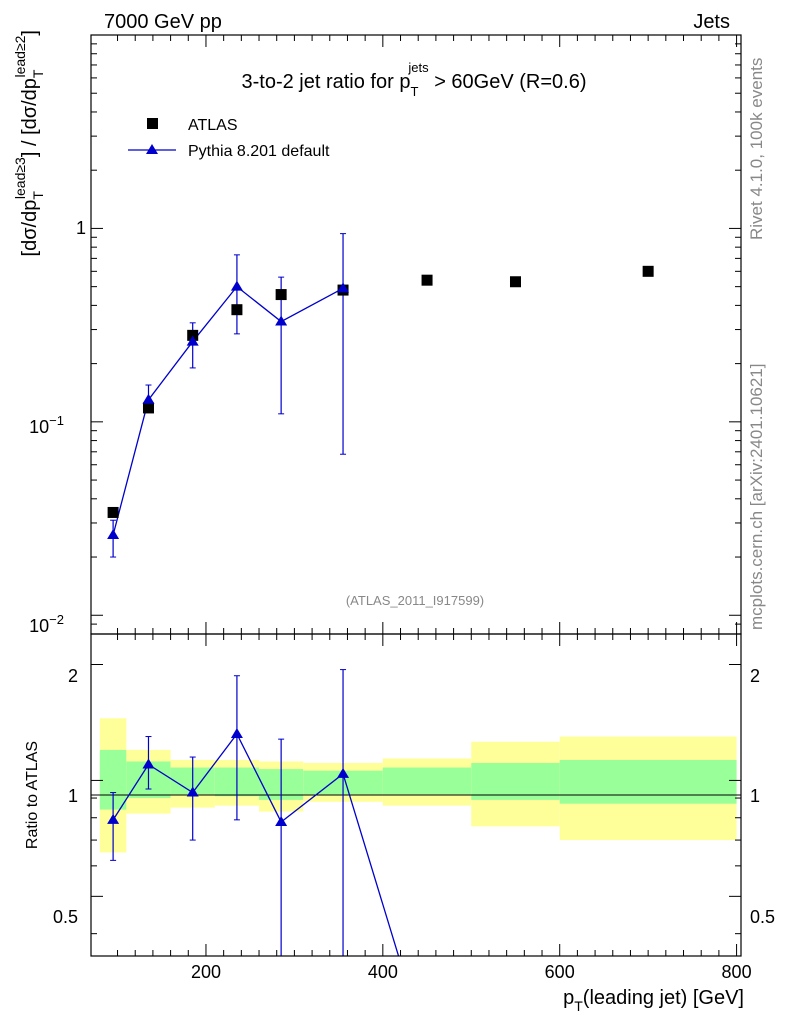  I want to click on ratio-tick-label-1-right: 1, so click(755, 796).